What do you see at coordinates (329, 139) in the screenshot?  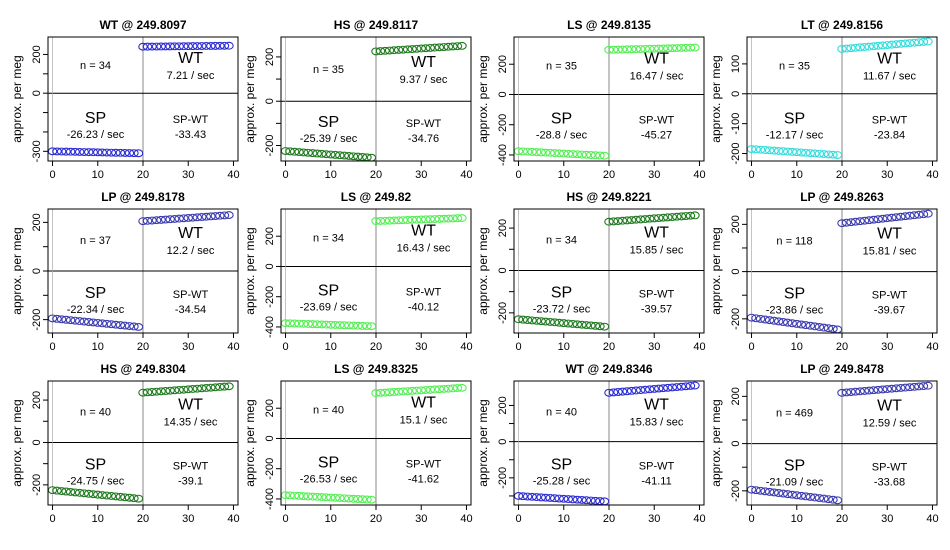 I see `sp-rate: -25.39 / sec` at bounding box center [329, 139].